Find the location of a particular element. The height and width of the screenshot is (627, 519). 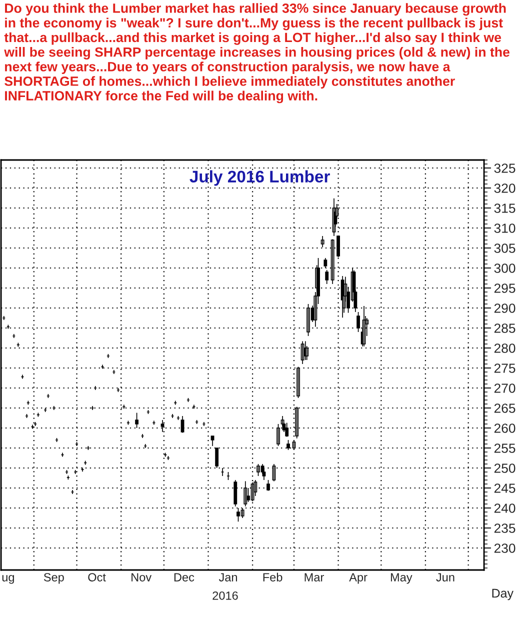

y-tick-label: 280 is located at coordinates (505, 348).